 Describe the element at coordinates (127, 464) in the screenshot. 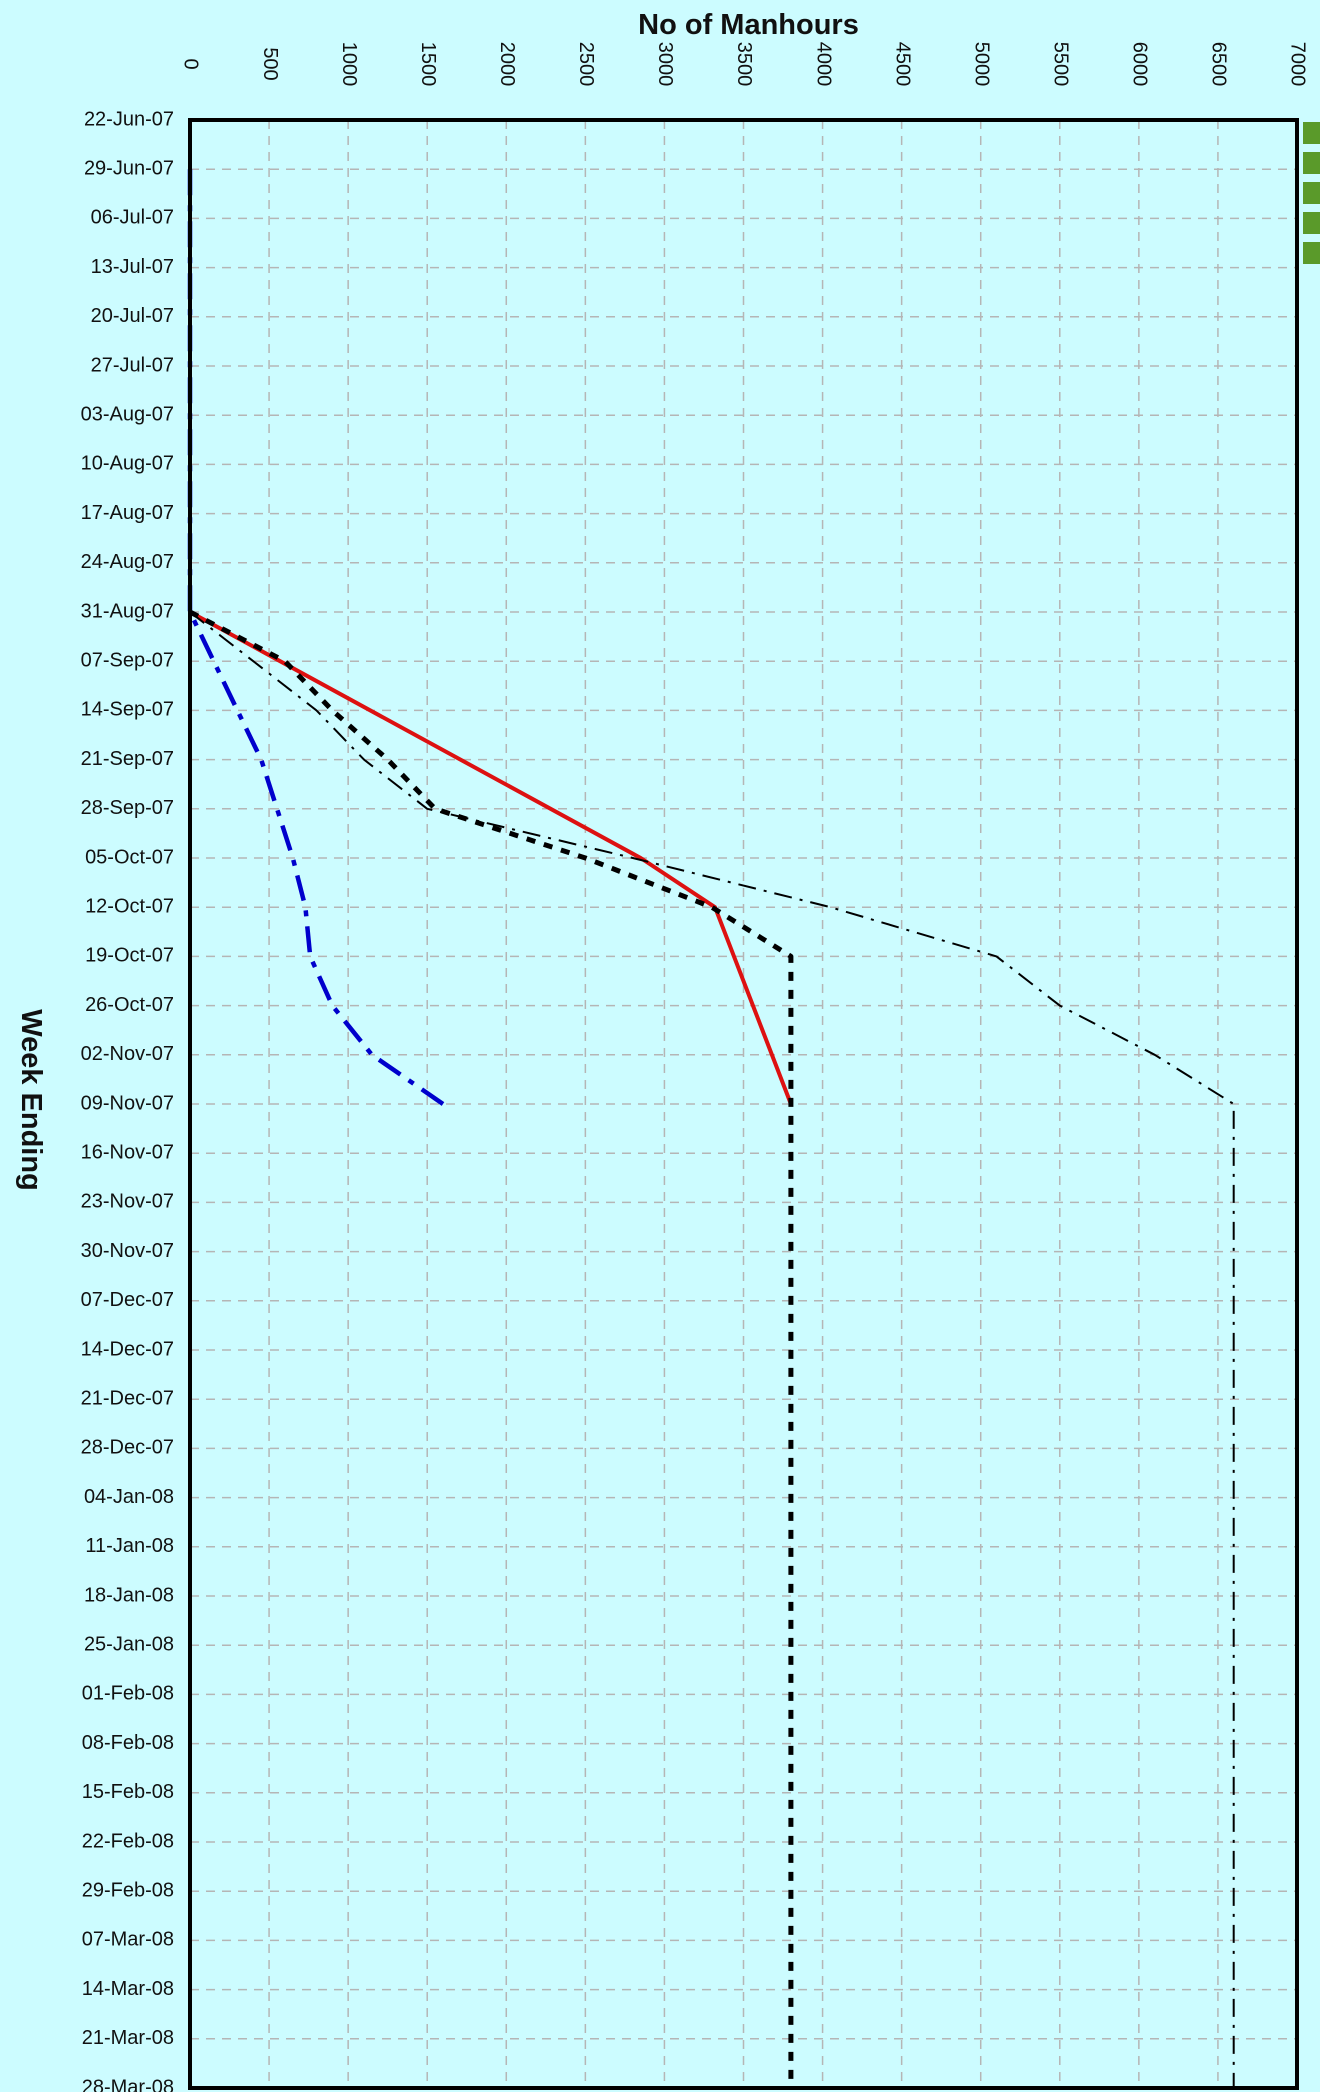

I see `y-tick-label: 10-Aug-07` at that location.